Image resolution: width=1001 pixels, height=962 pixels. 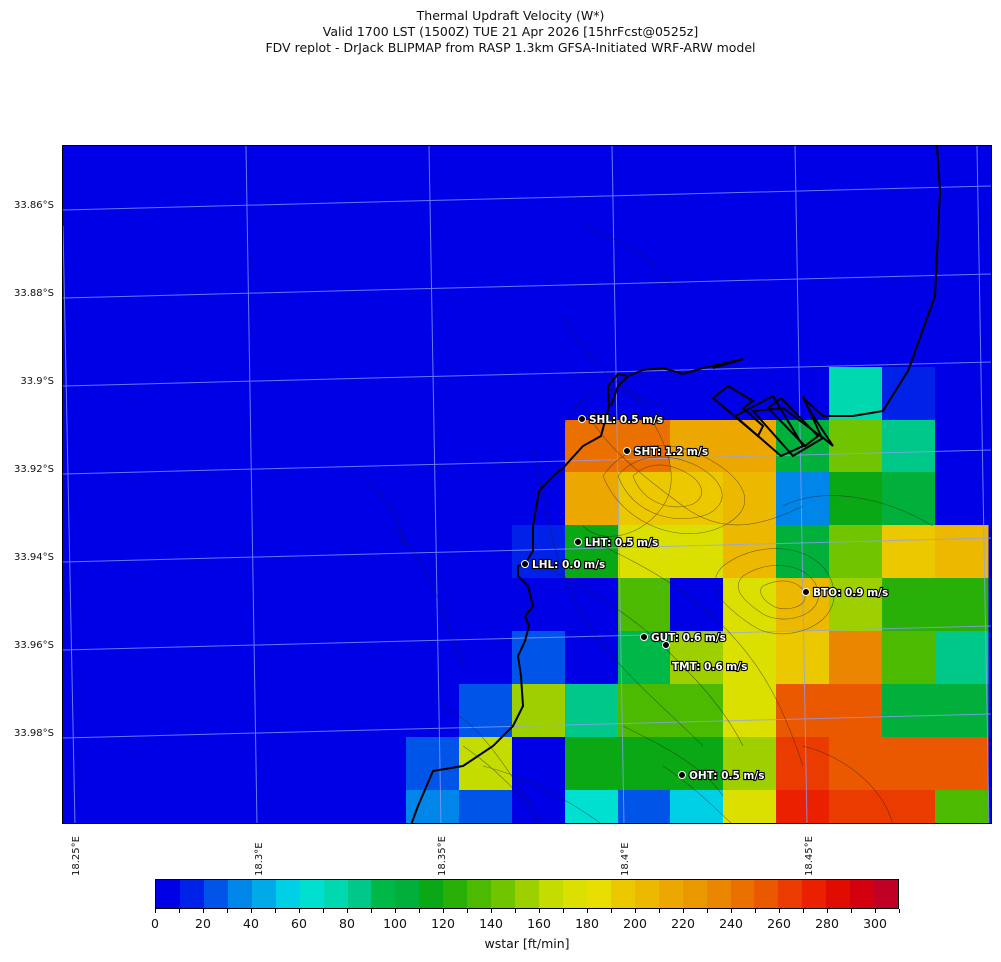 What do you see at coordinates (809, 856) in the screenshot?
I see `x-axis-label: 18.45°E` at bounding box center [809, 856].